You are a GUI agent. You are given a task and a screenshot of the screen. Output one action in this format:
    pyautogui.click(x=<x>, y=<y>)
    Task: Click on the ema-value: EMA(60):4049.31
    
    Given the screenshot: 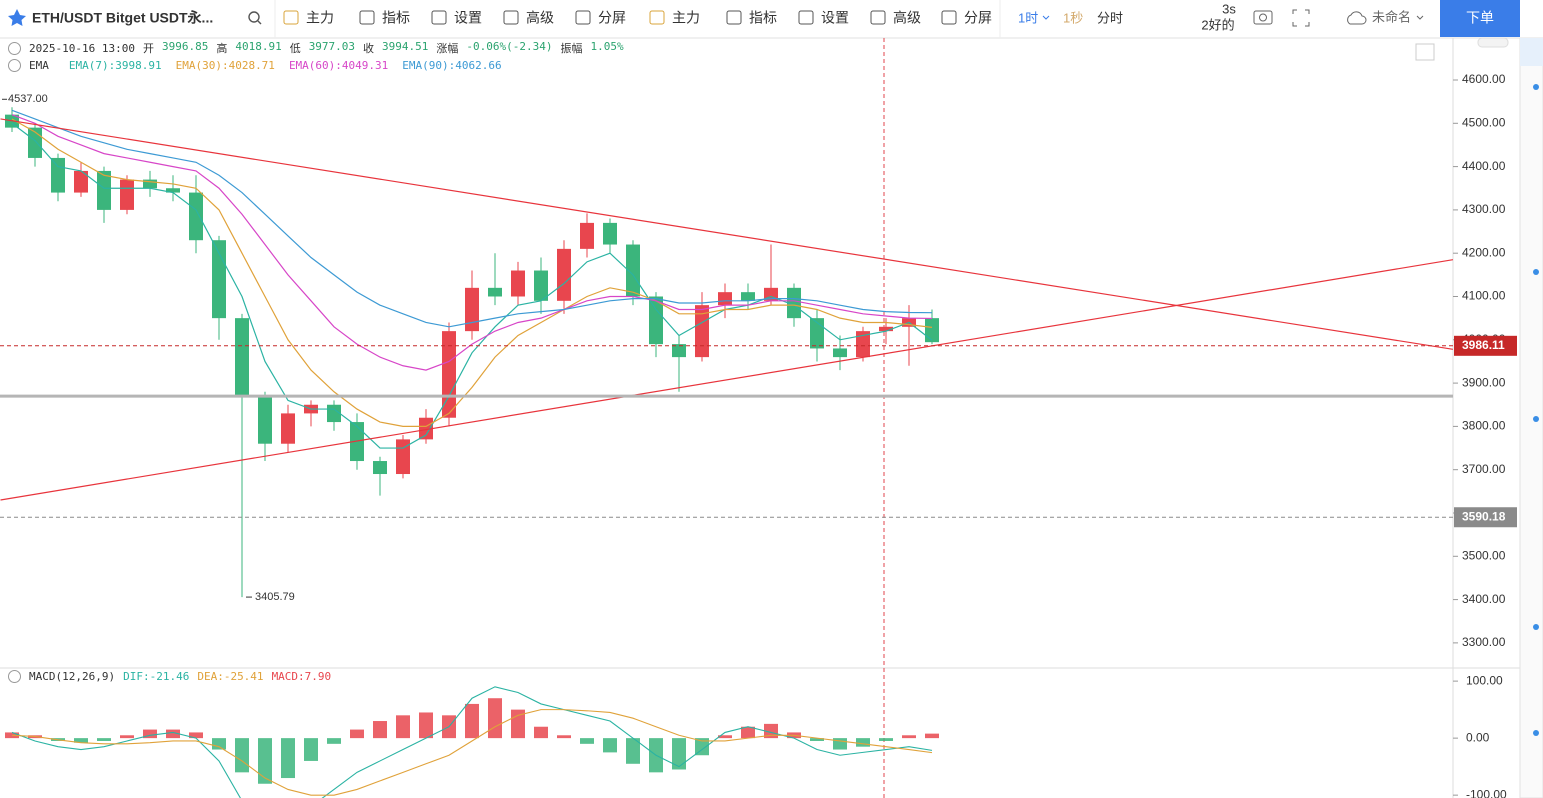 What is the action you would take?
    pyautogui.click(x=338, y=65)
    